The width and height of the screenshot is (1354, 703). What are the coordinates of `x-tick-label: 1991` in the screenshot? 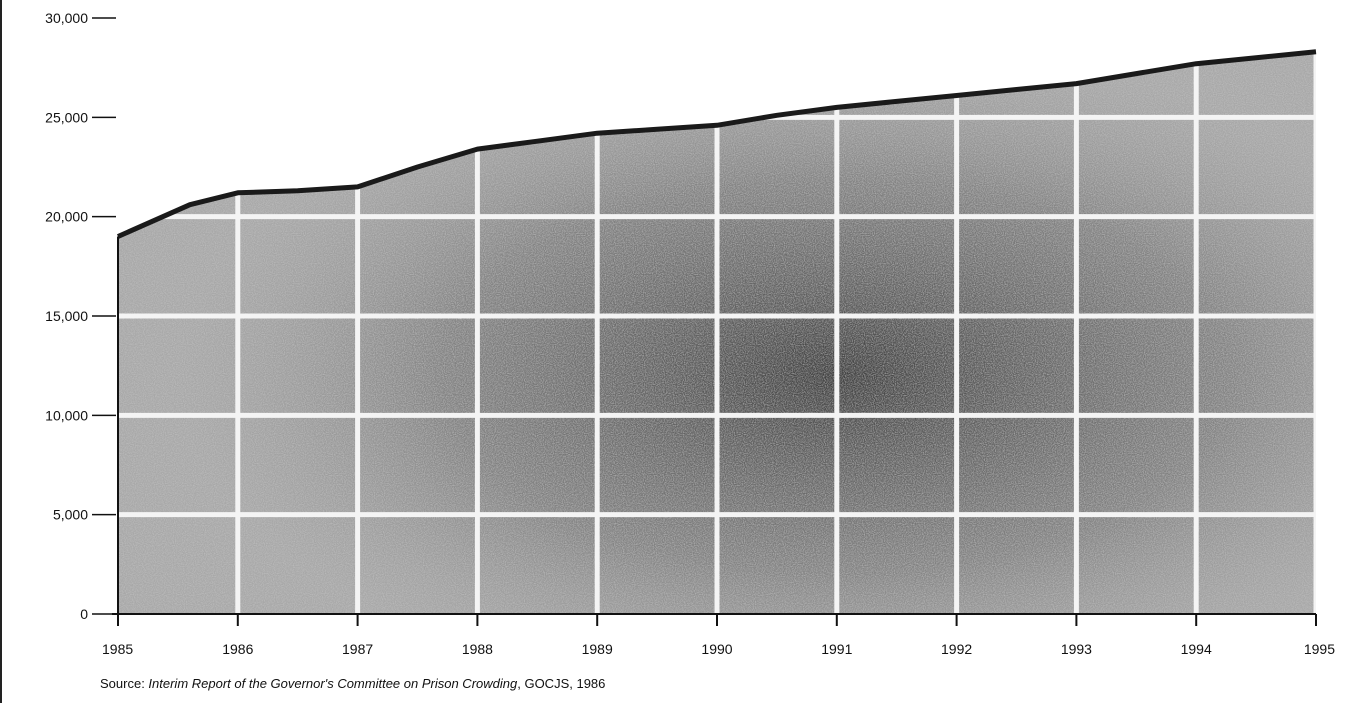 It's located at (836, 649).